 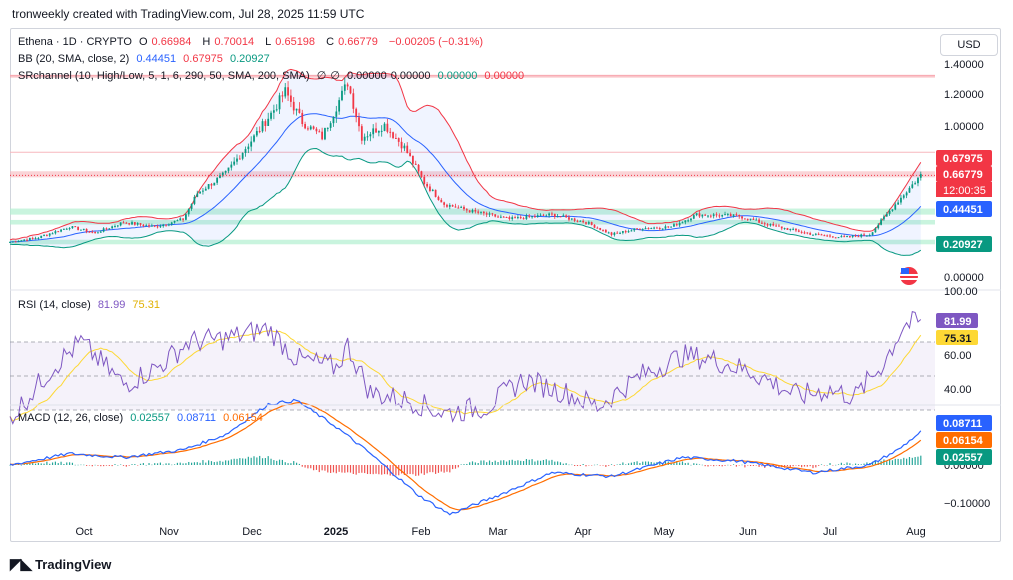 I want to click on symbol-name: Ethena · 1D · CRYPTO, so click(x=75, y=42).